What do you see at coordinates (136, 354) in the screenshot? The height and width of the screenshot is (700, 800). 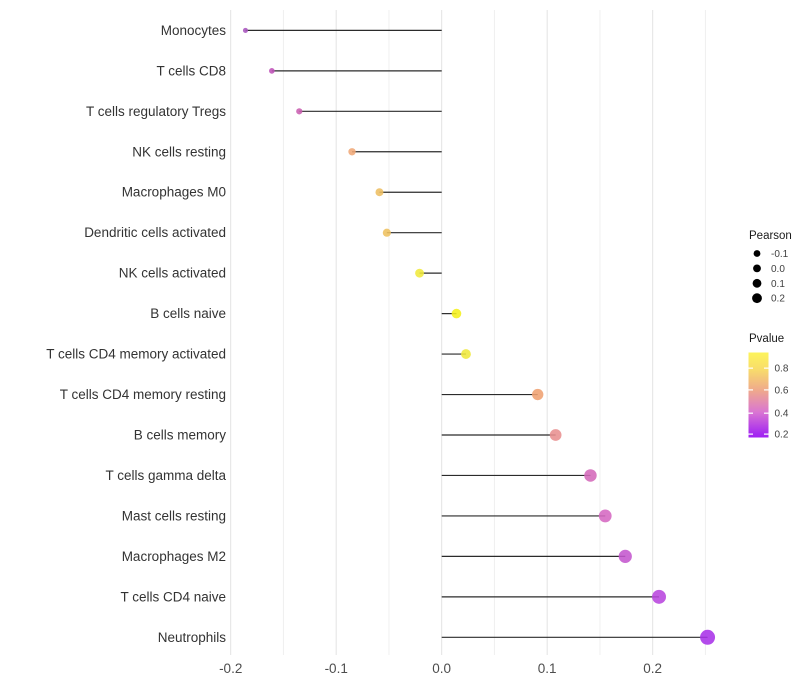 I see `category-label: T cells CD4 memory activated` at bounding box center [136, 354].